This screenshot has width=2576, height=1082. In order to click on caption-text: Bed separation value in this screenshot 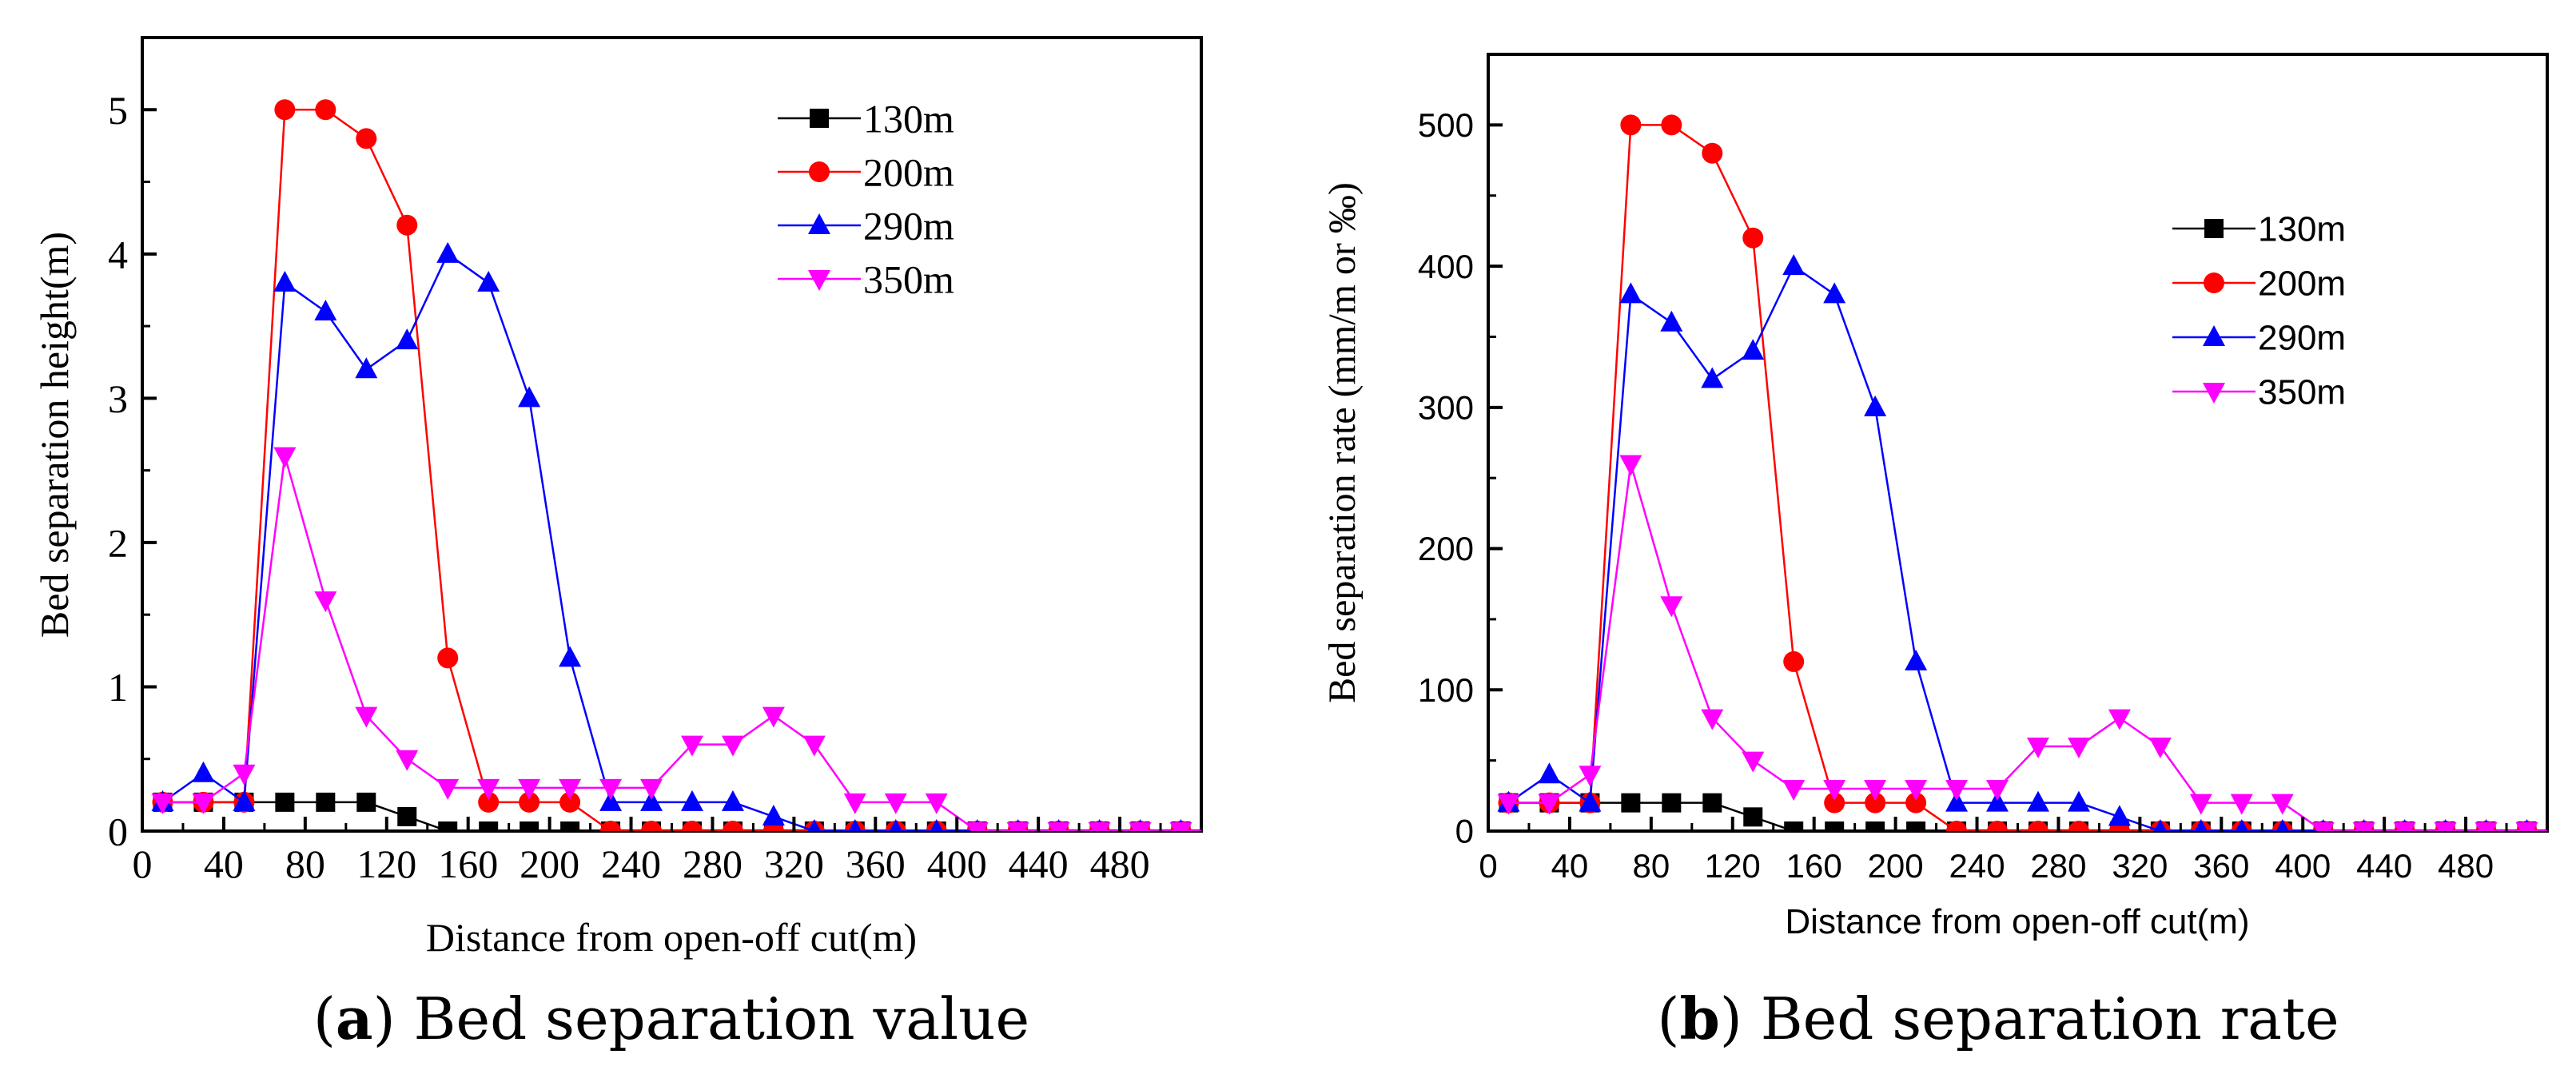, I will do `click(712, 1019)`.